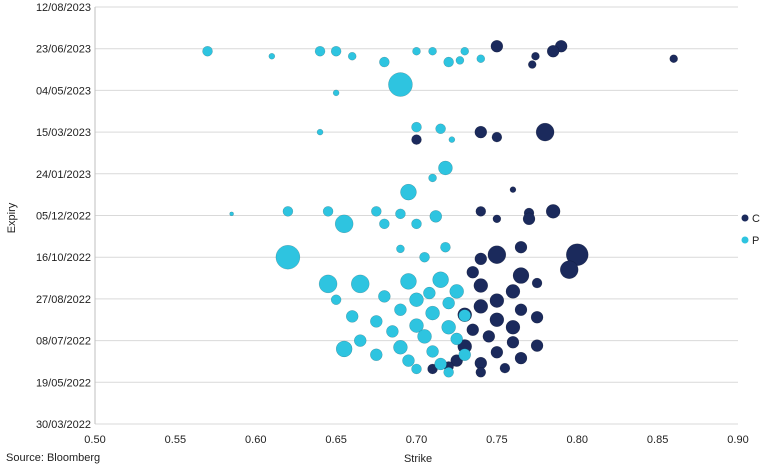  I want to click on y-tick-label: 15/03/2023, so click(63, 133).